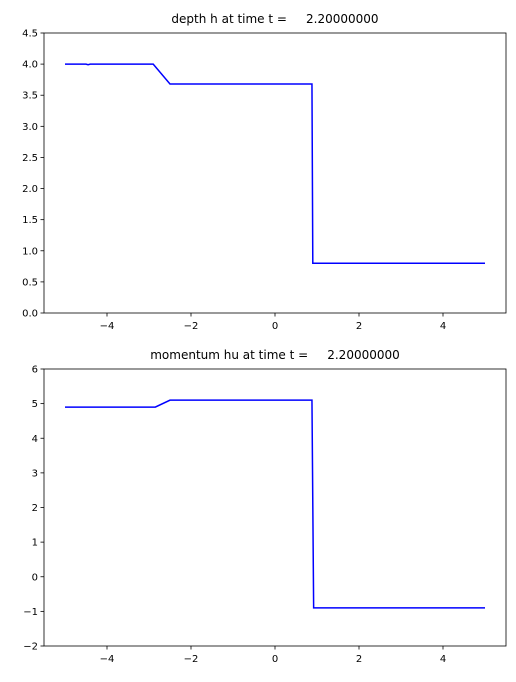  Describe the element at coordinates (274, 19) in the screenshot. I see `chart-title: depth h at time t = 2.20000000` at that location.